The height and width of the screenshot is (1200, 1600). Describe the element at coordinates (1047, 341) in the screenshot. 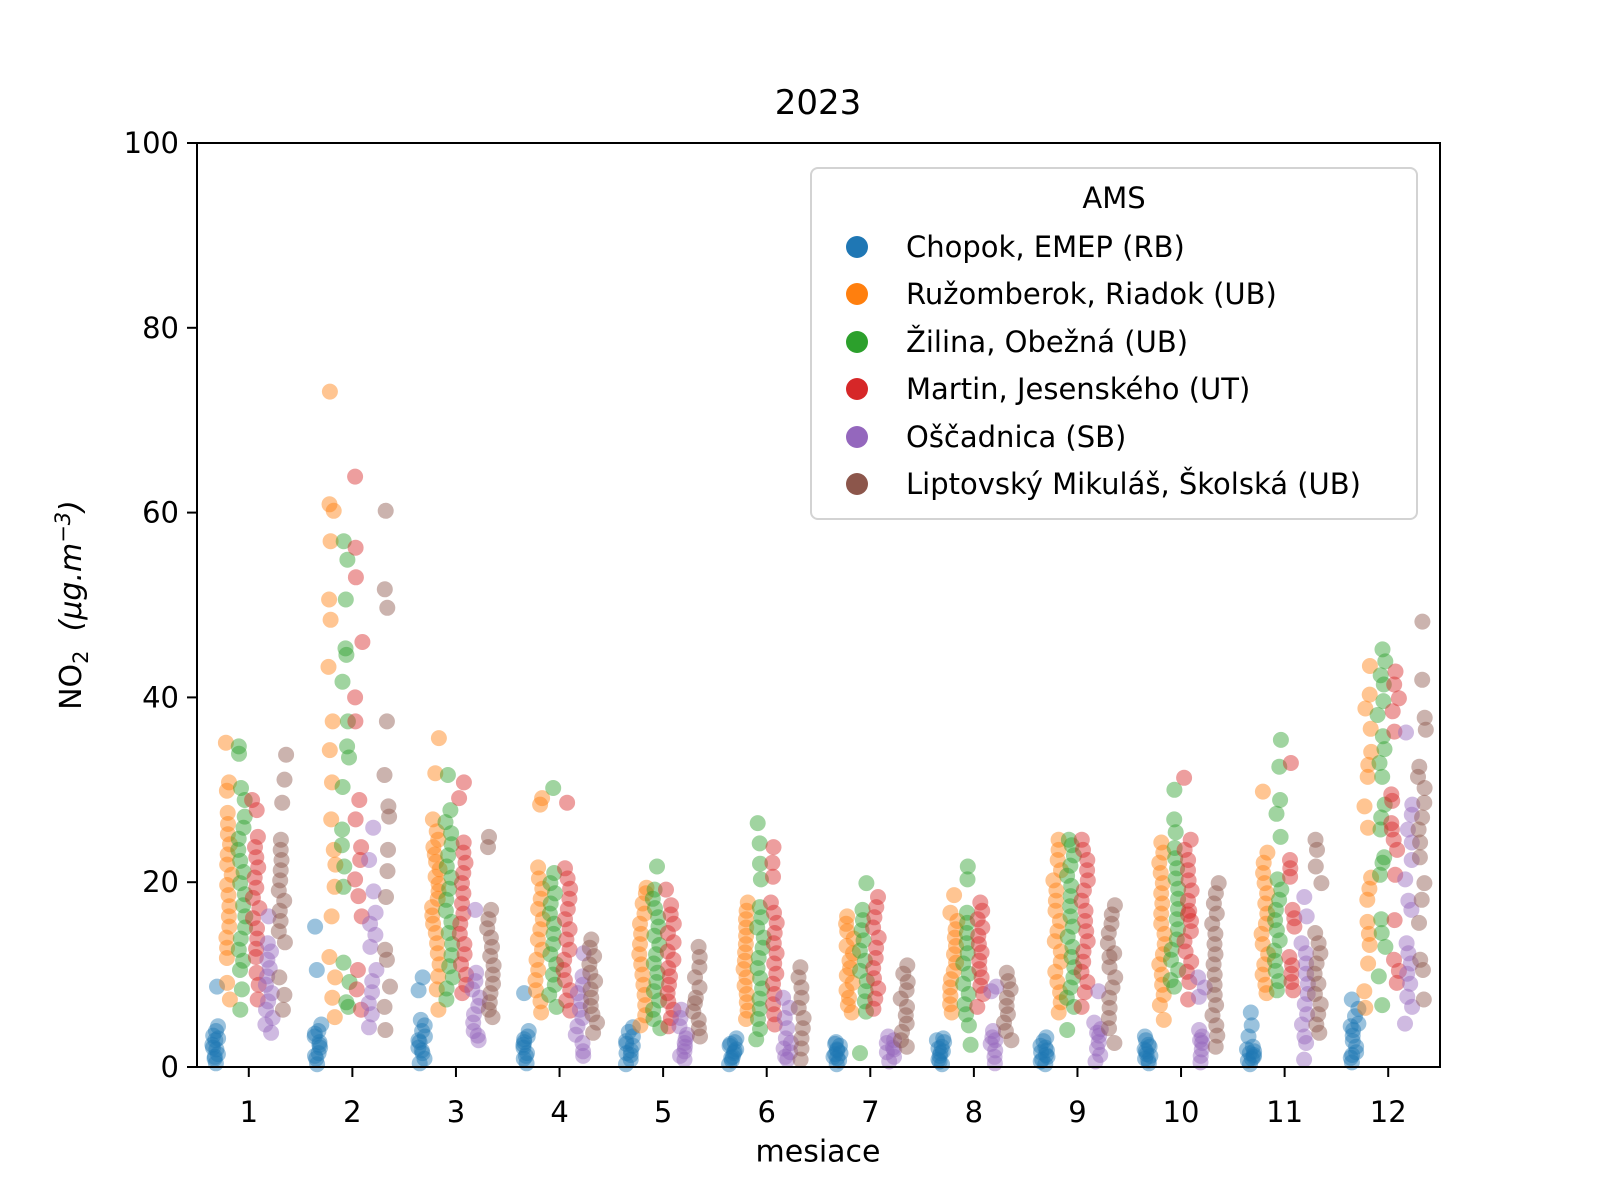

I see `legend-label: Žilina, Obežná (UB)` at that location.